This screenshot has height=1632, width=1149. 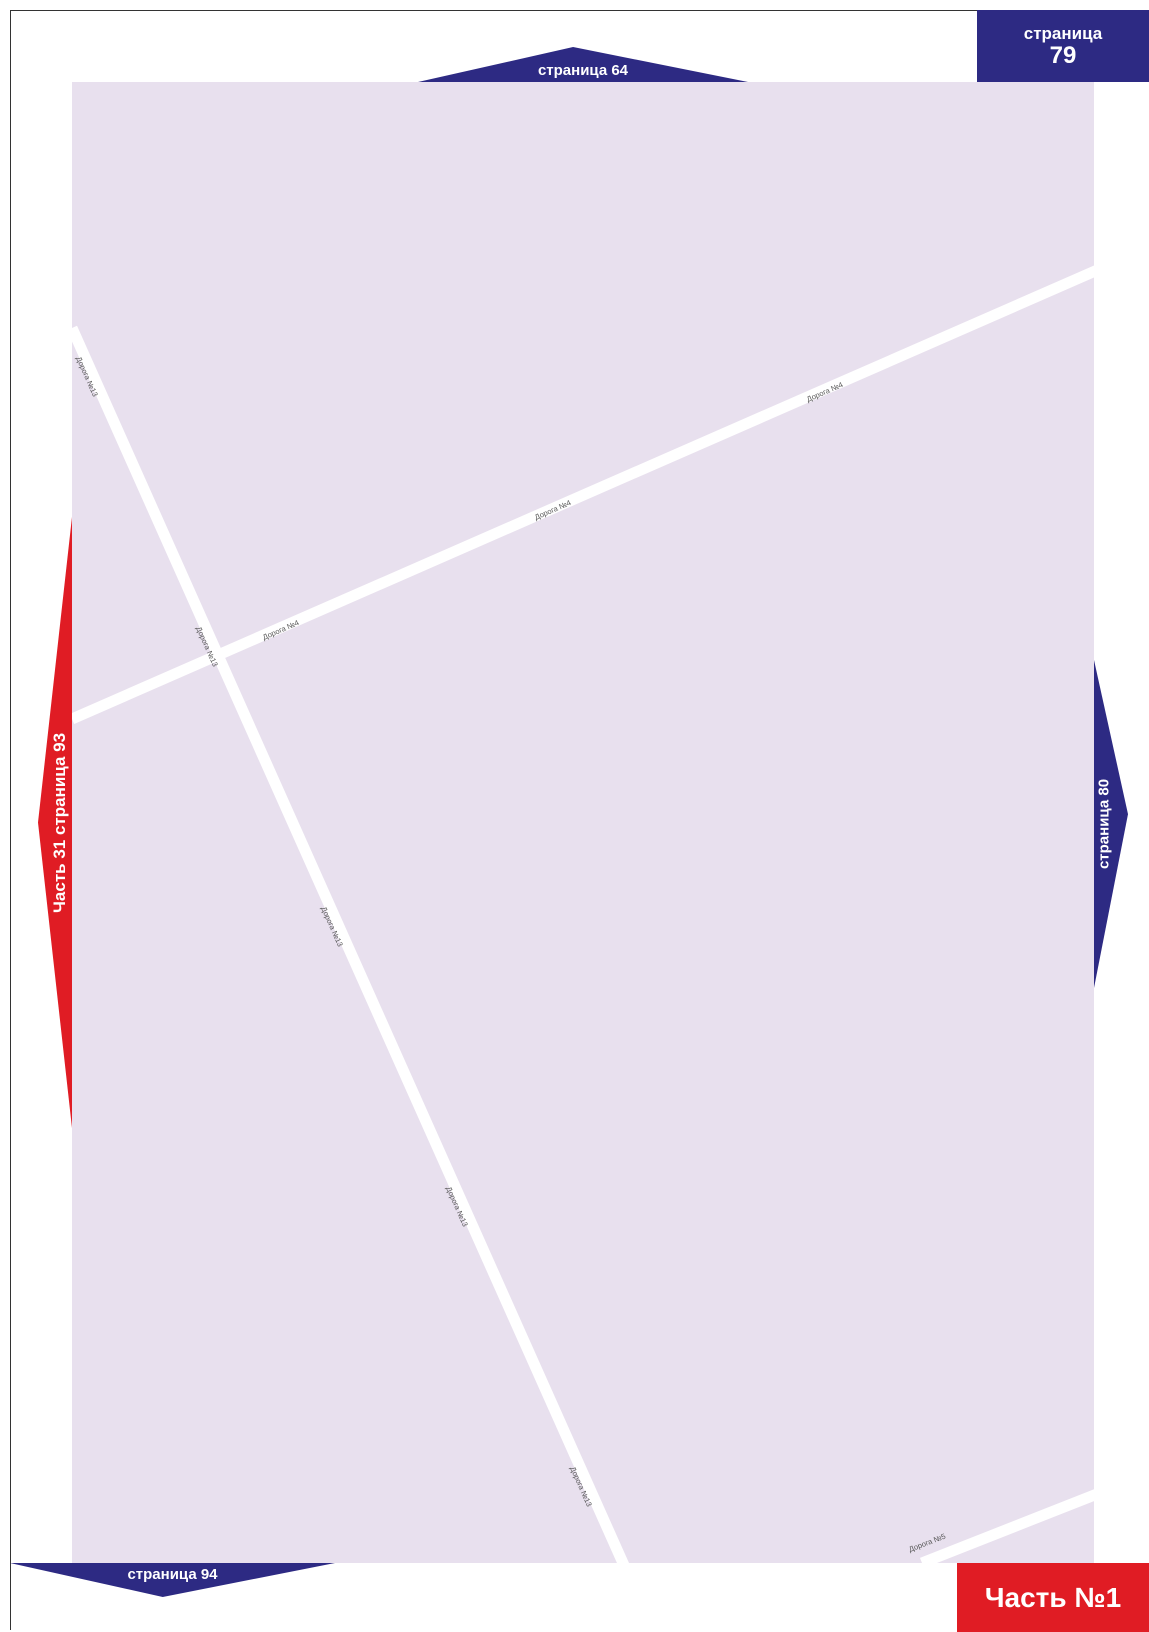 What do you see at coordinates (552, 510) in the screenshot?
I see `road-4-label-2: Дорога №4` at bounding box center [552, 510].